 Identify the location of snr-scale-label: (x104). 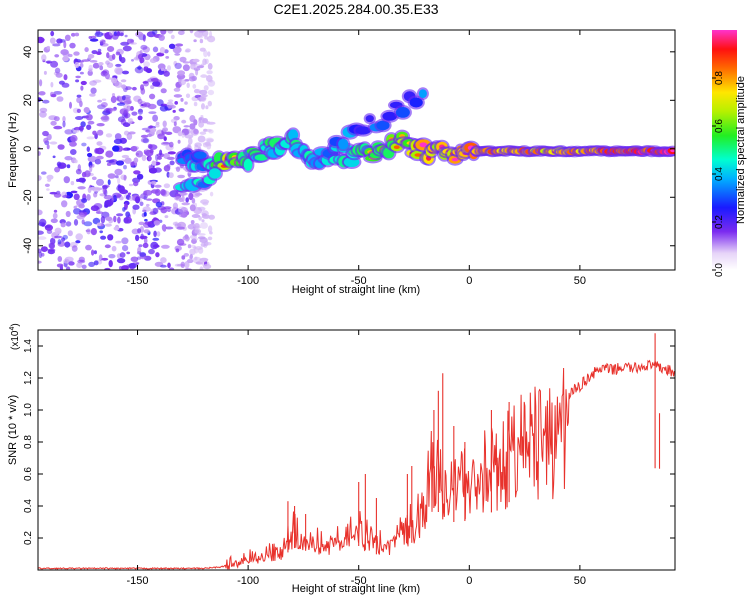
(15, 336).